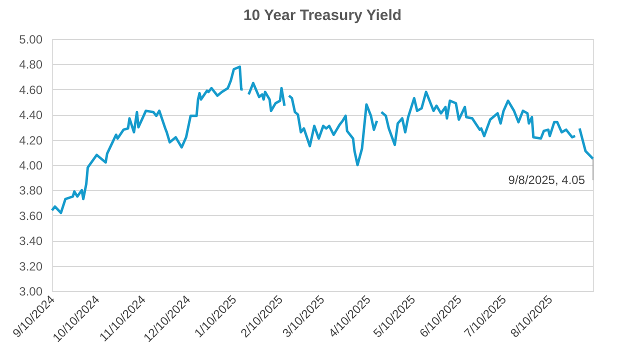 This screenshot has width=623, height=350. What do you see at coordinates (31, 65) in the screenshot?
I see `y-tick-label: 4.80` at bounding box center [31, 65].